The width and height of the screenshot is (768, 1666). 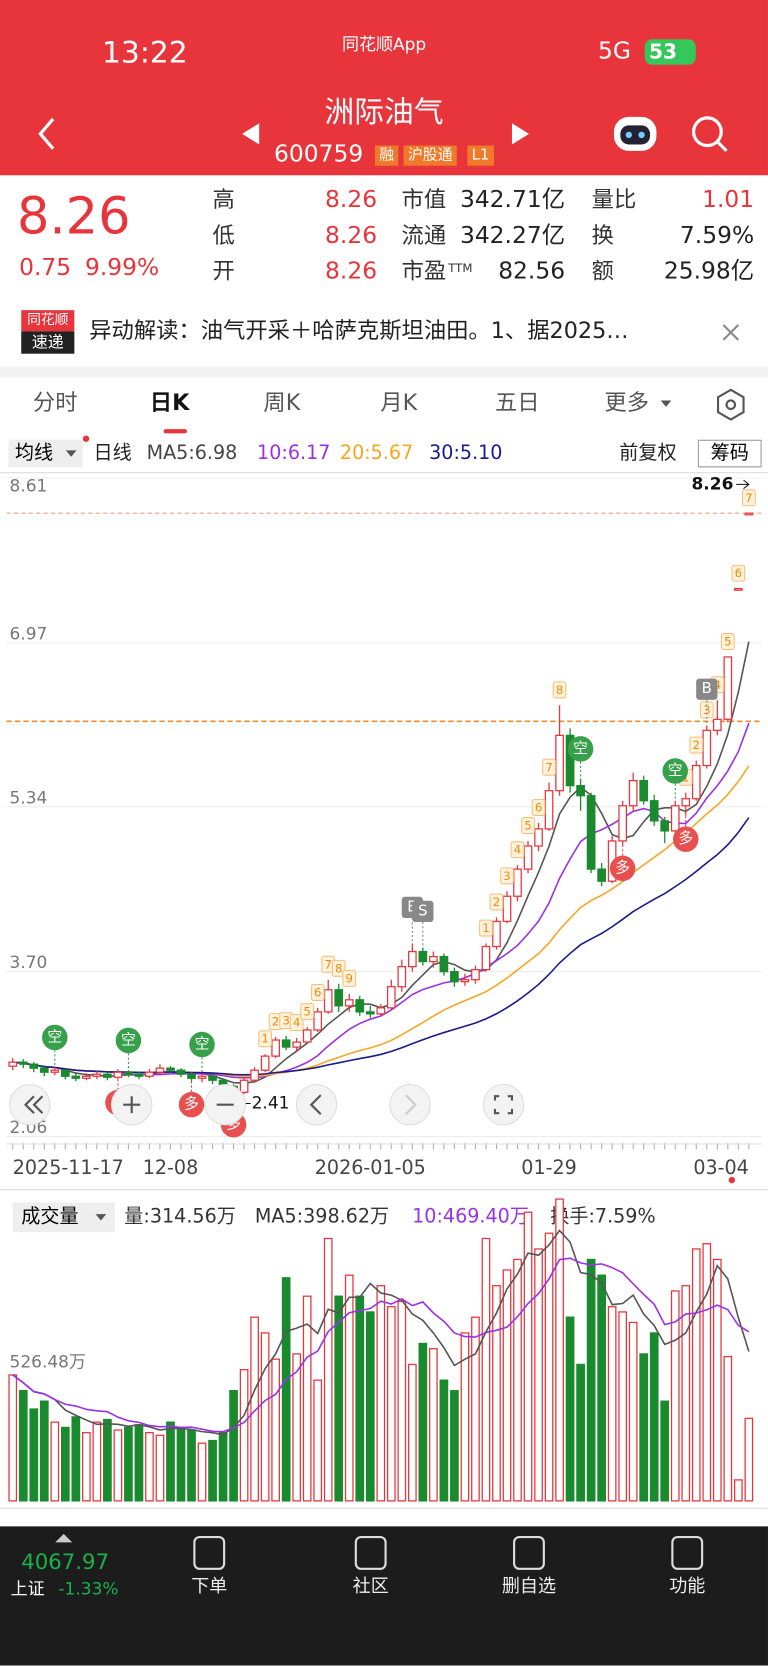 I want to click on period: 日线, so click(x=112, y=453).